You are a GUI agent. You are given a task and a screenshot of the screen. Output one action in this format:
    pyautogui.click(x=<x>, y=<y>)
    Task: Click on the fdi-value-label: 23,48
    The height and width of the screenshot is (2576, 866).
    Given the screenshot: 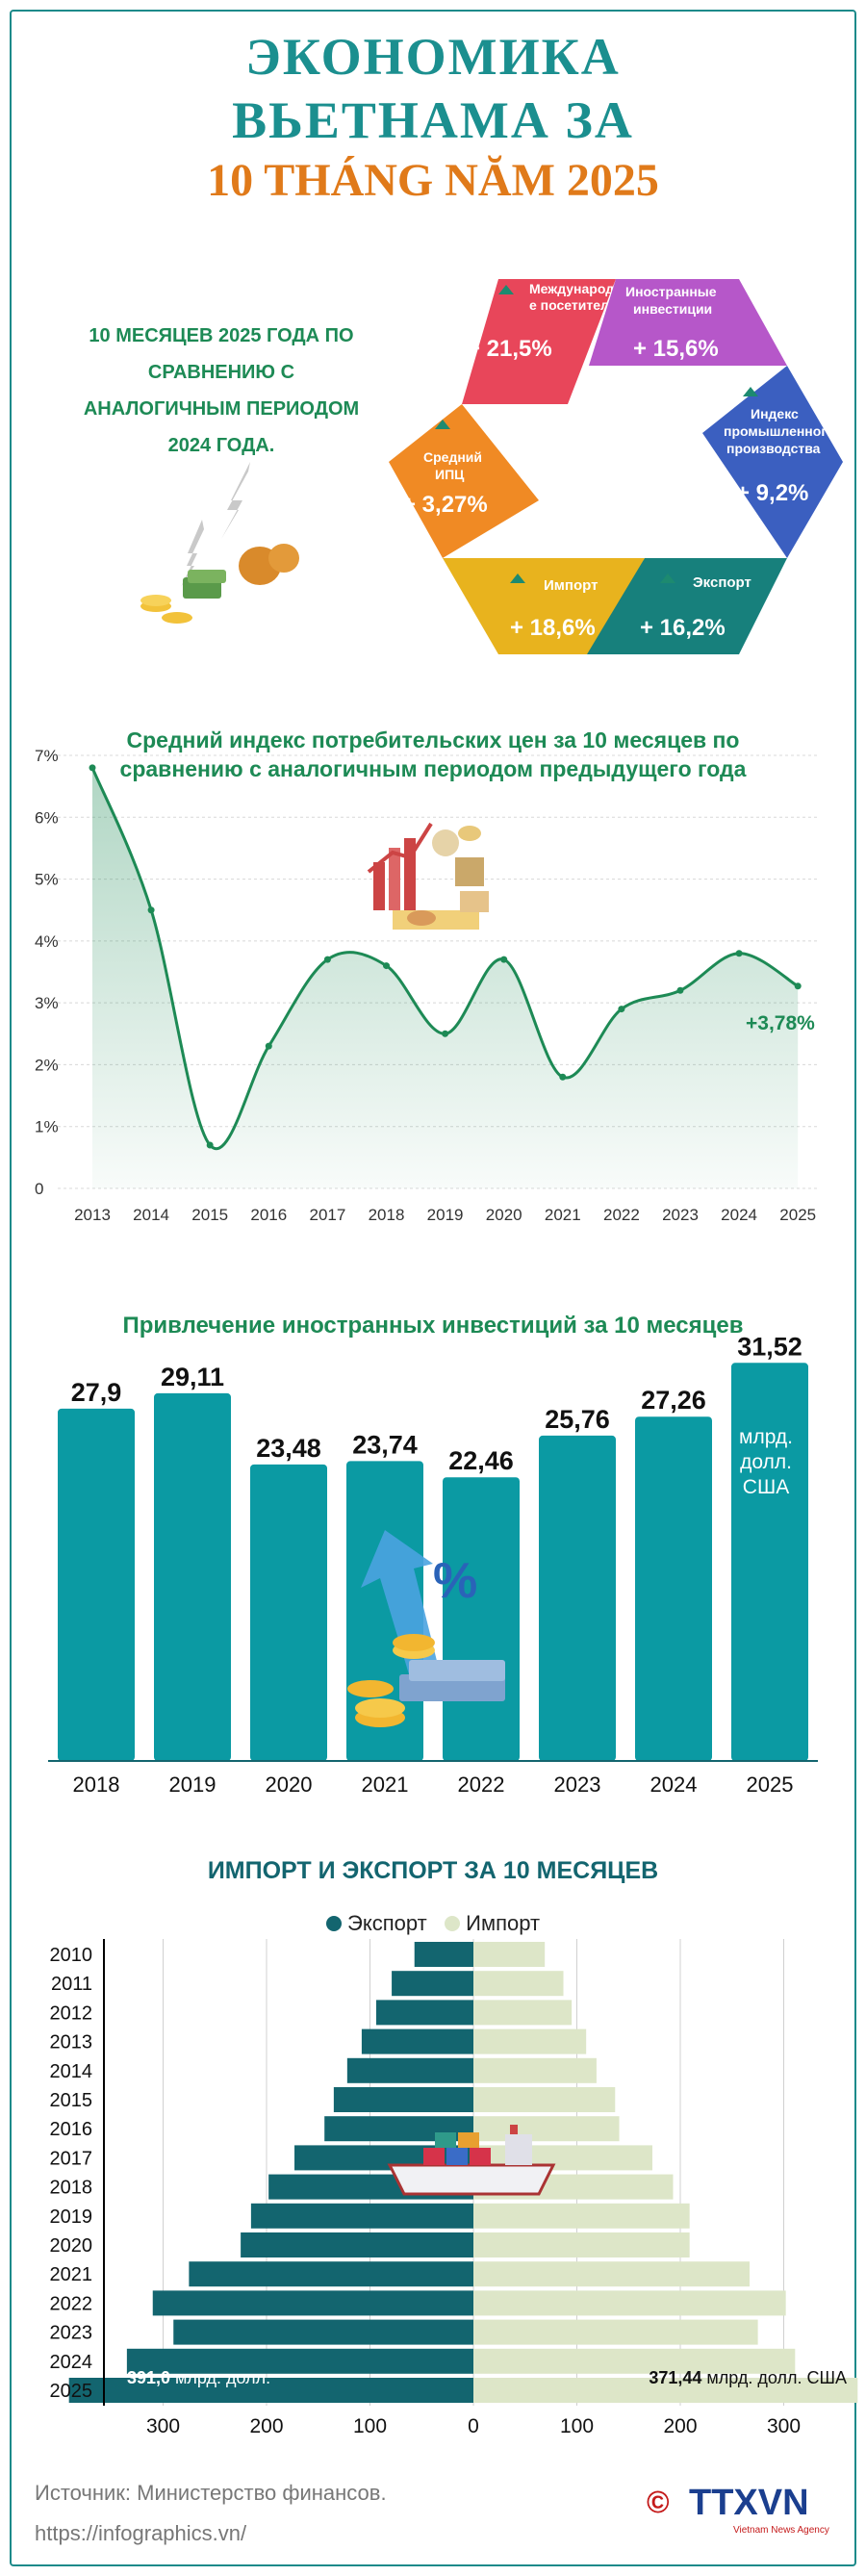 What is the action you would take?
    pyautogui.click(x=288, y=1448)
    